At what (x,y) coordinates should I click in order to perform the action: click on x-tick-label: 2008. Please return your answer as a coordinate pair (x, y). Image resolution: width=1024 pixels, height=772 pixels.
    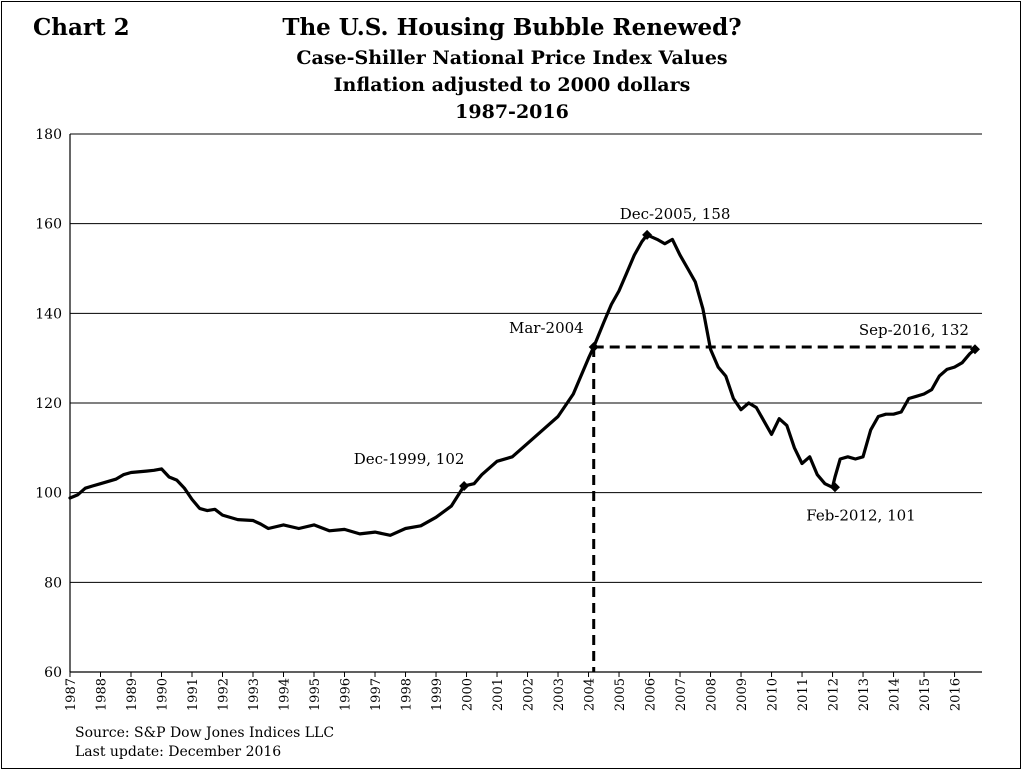
    Looking at the image, I should click on (712, 694).